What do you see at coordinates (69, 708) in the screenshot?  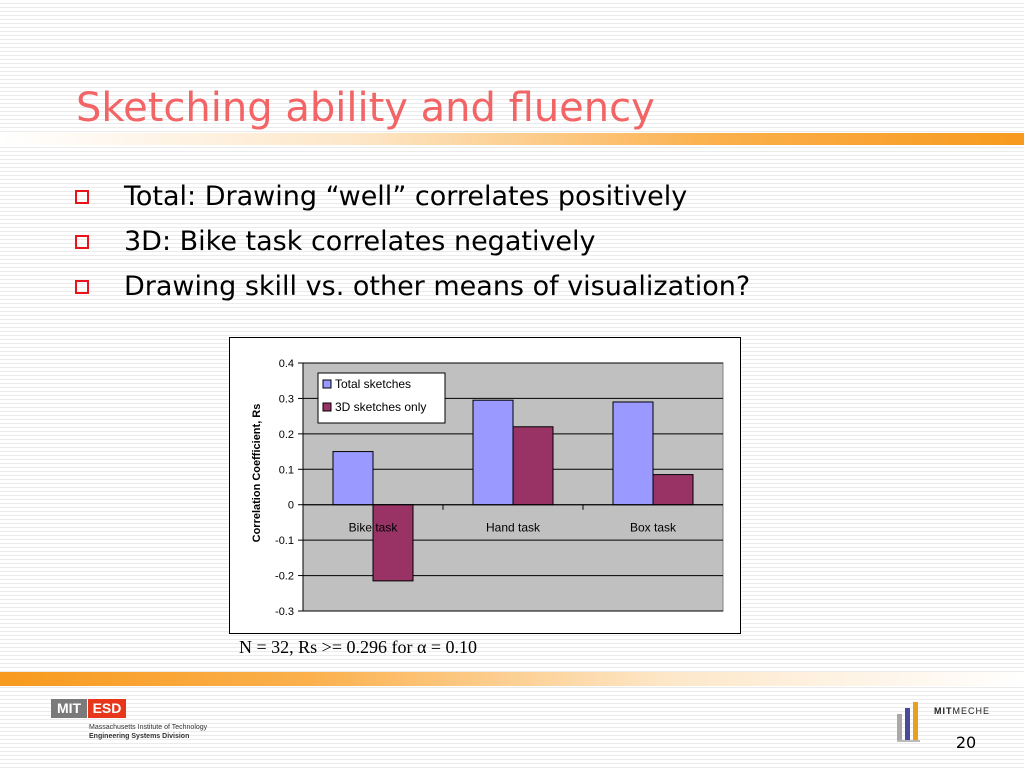 I see `mit-logo-label: MIT` at bounding box center [69, 708].